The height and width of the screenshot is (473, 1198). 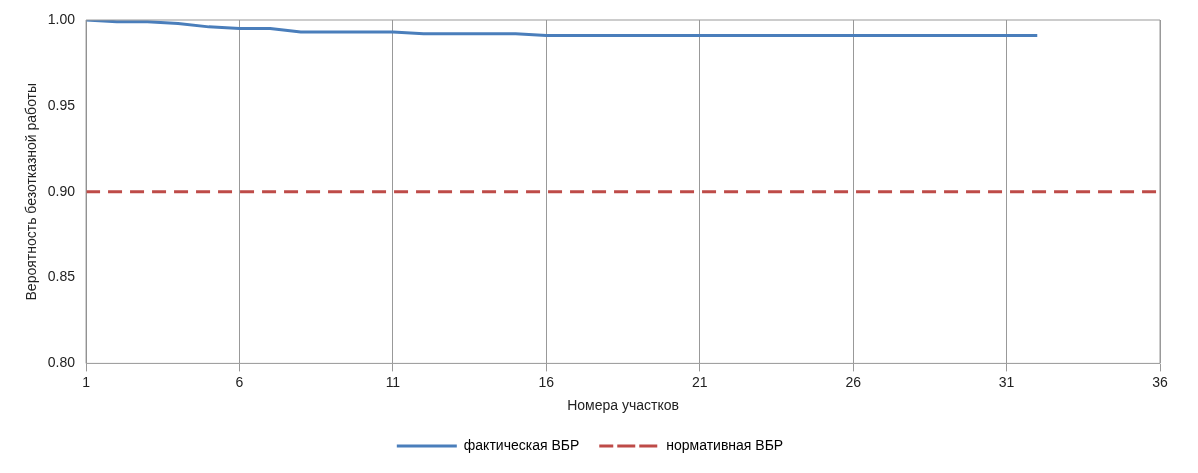 I want to click on y-axis-title: Вероятность безотказной работы, so click(x=31, y=191).